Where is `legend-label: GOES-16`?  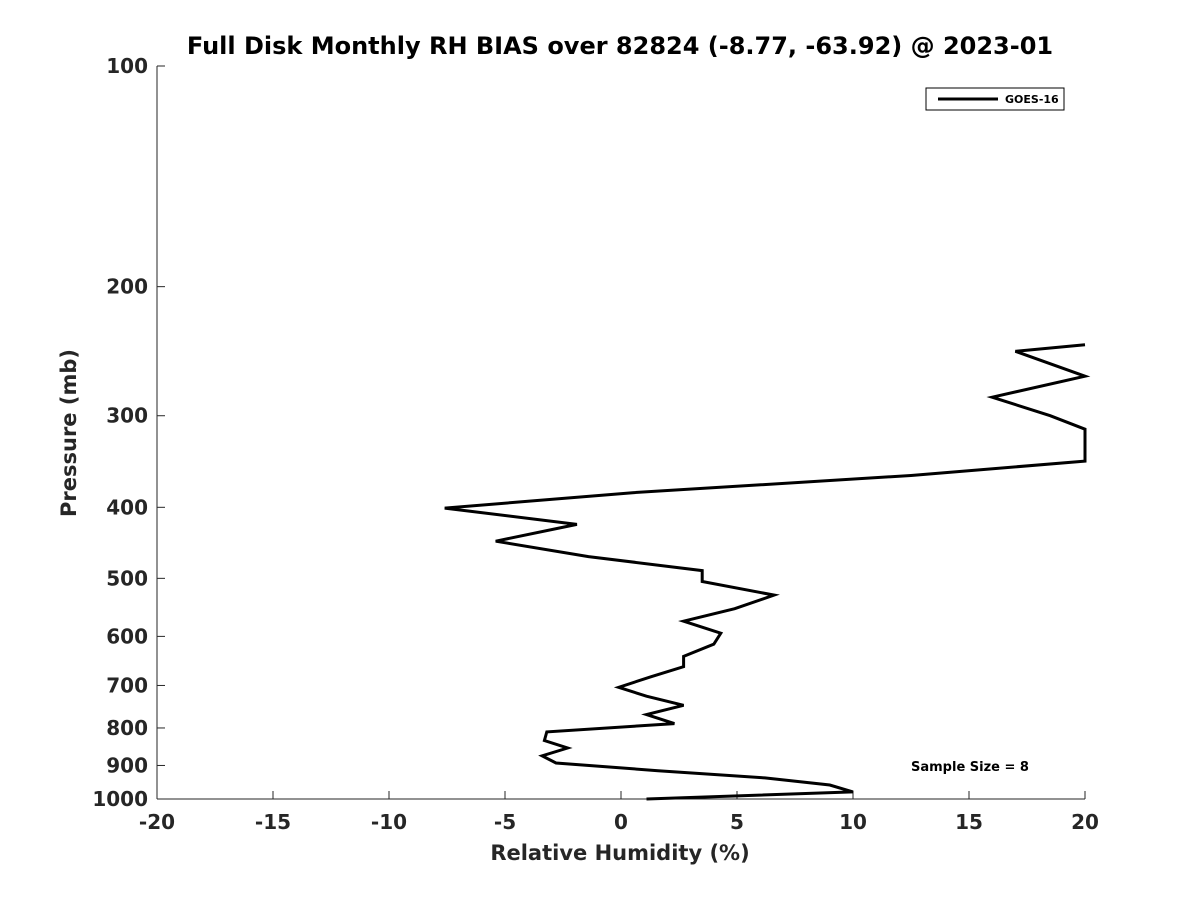 legend-label: GOES-16 is located at coordinates (1032, 99).